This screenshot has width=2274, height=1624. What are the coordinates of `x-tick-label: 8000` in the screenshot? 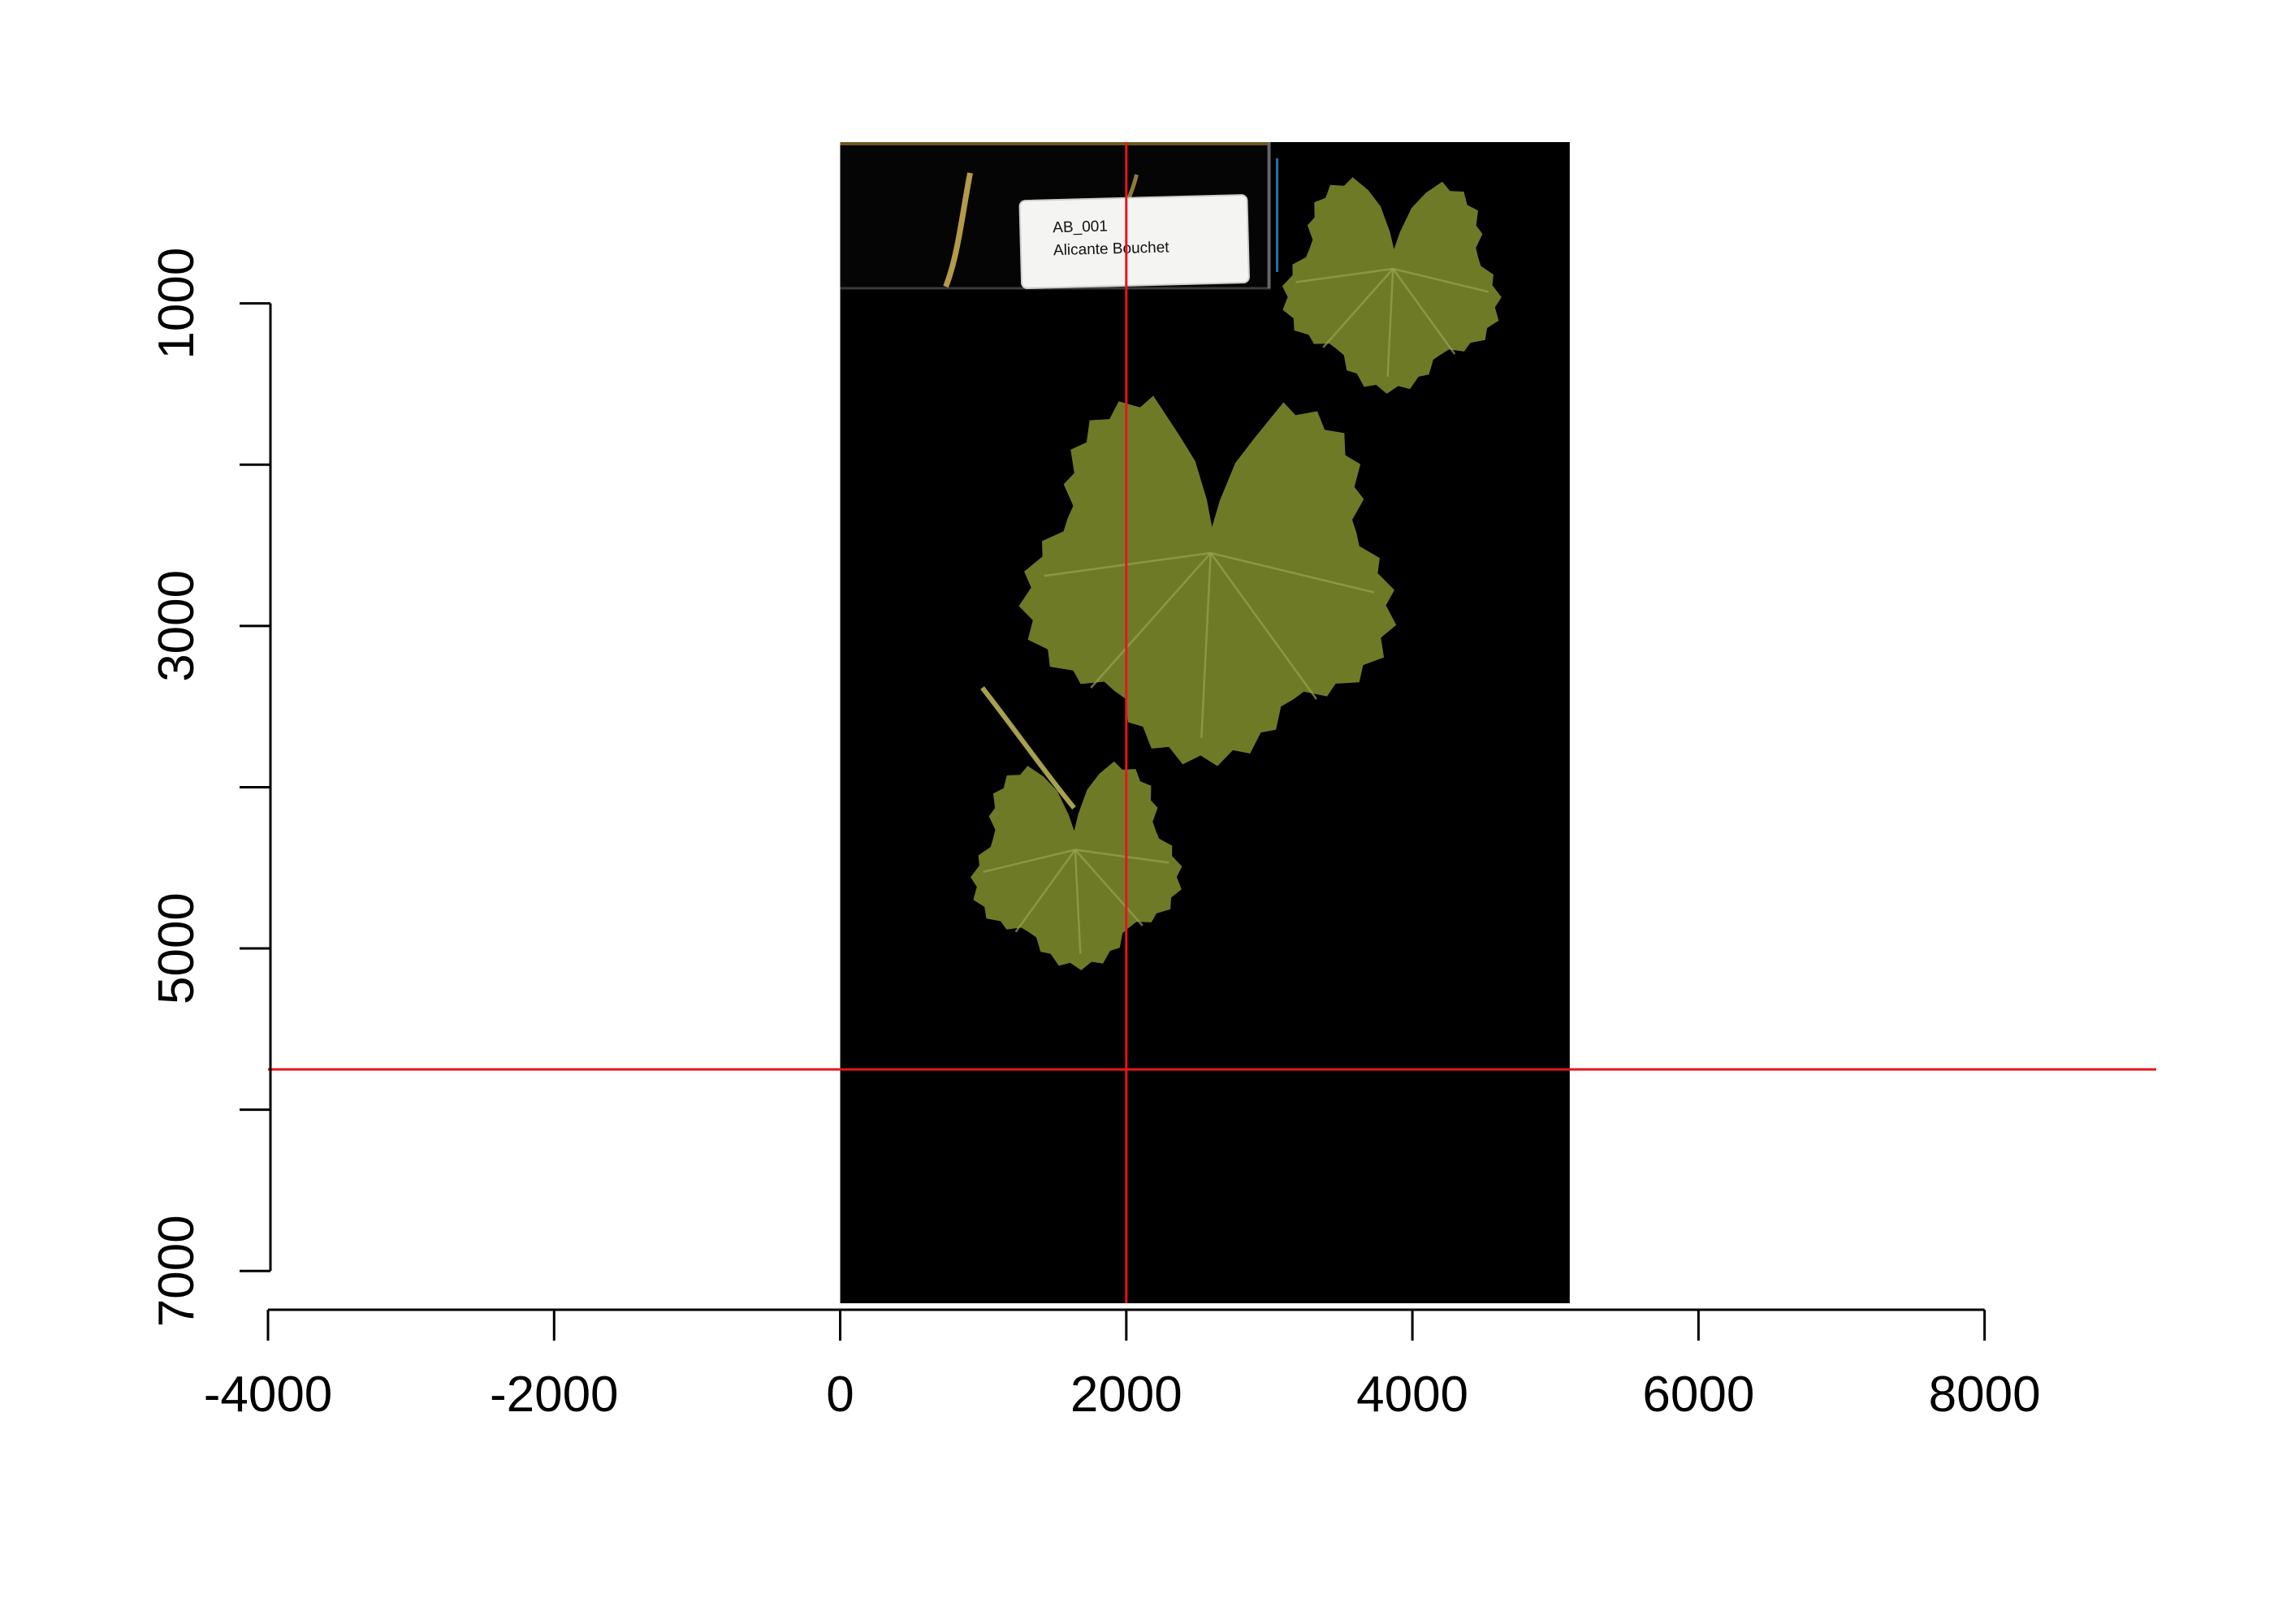 It's located at (1985, 1395).